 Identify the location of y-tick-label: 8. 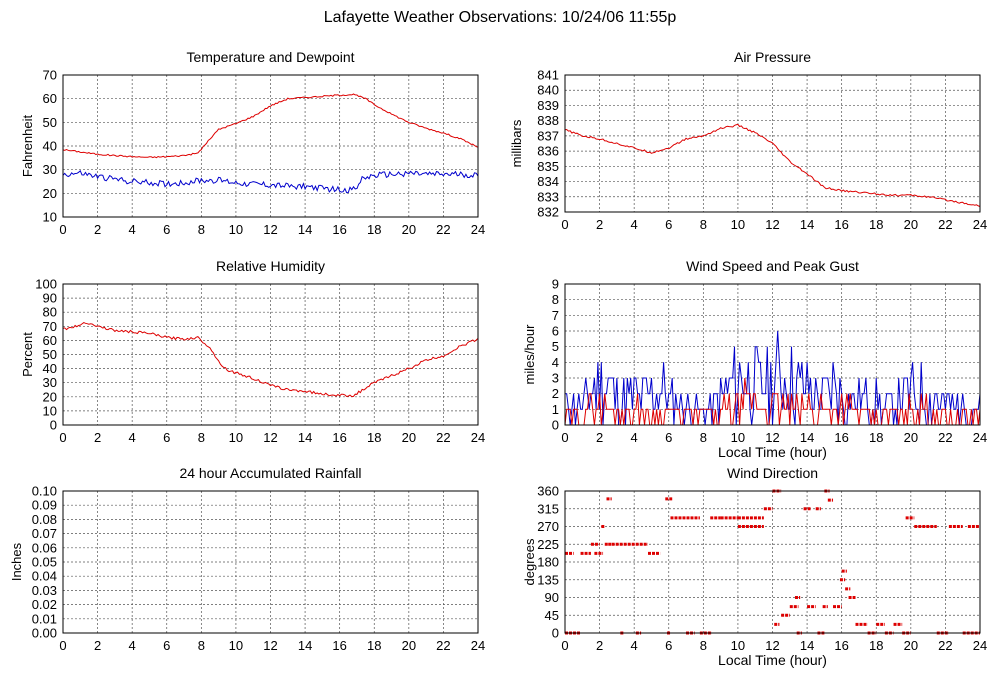
(555, 299).